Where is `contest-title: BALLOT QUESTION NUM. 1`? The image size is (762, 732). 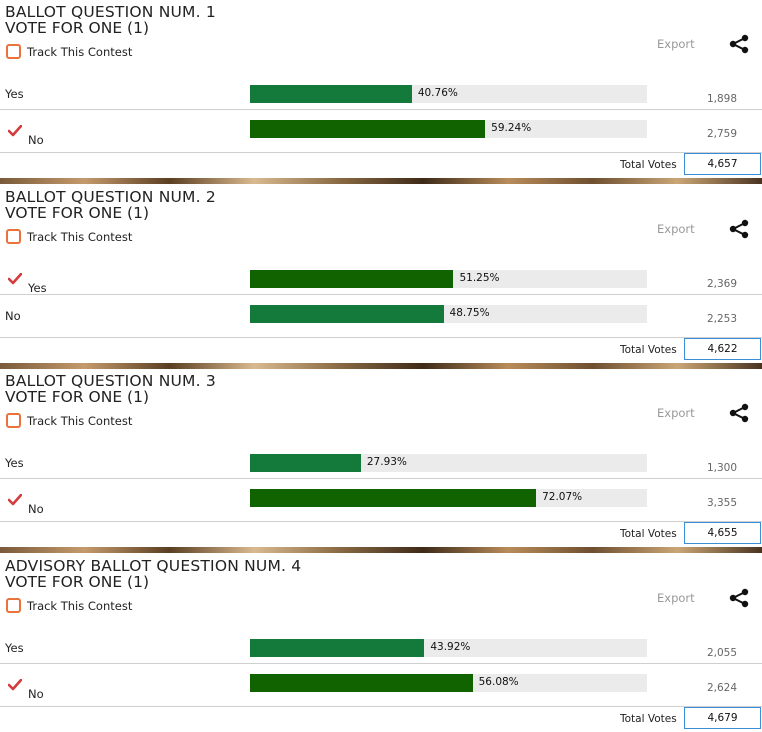 contest-title: BALLOT QUESTION NUM. 1 is located at coordinates (110, 12).